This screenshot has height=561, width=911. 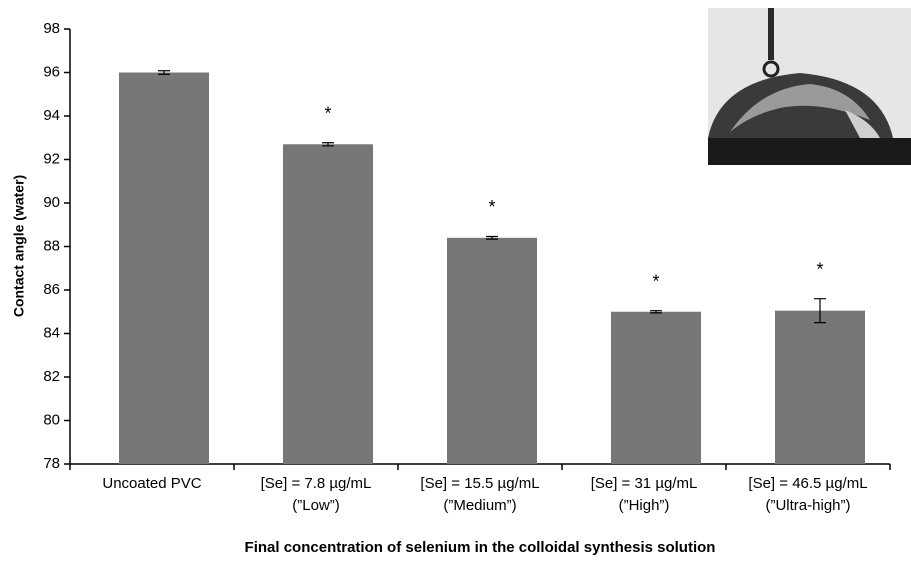 I want to click on y-tick-label: 98, so click(x=51, y=28).